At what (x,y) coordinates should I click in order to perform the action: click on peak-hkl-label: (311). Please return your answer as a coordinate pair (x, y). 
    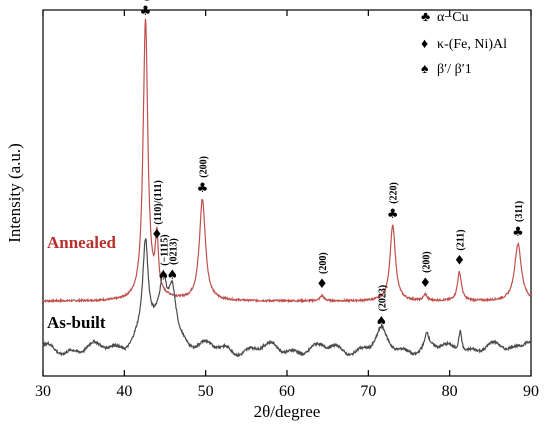
    Looking at the image, I should click on (519, 211).